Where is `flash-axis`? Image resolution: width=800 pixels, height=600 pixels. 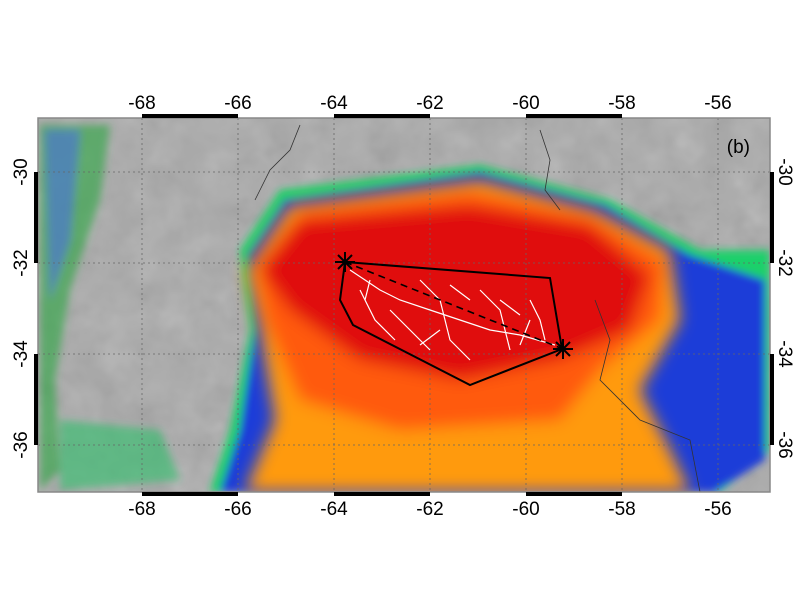 flash-axis is located at coordinates (454, 305).